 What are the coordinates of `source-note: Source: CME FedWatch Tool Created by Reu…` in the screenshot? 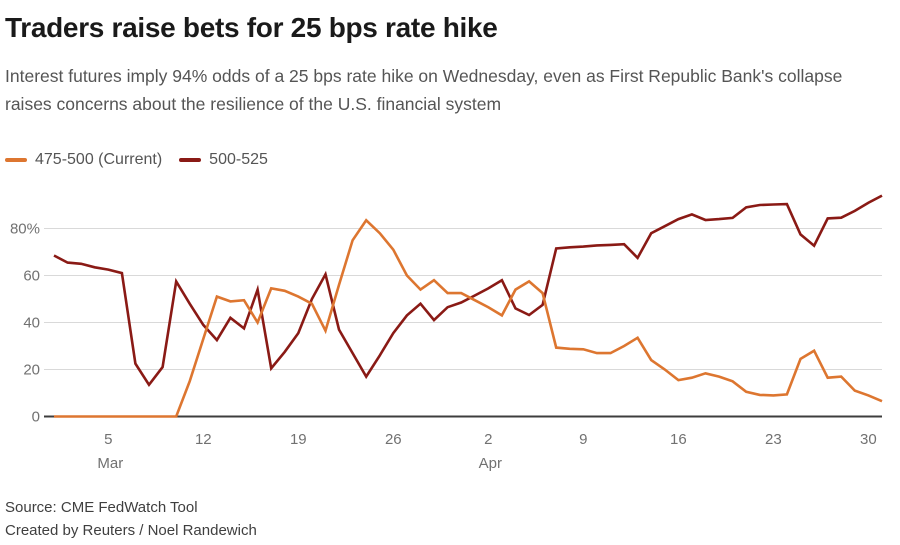 It's located at (131, 519).